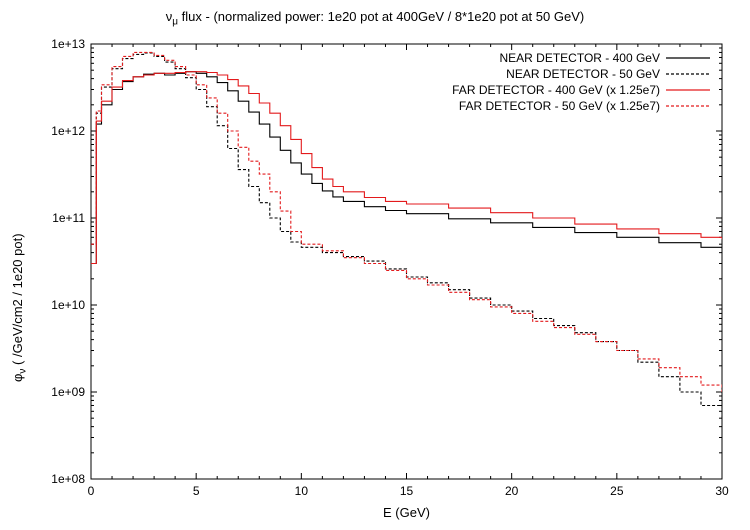  I want to click on x-tick-label: 5, so click(196, 491).